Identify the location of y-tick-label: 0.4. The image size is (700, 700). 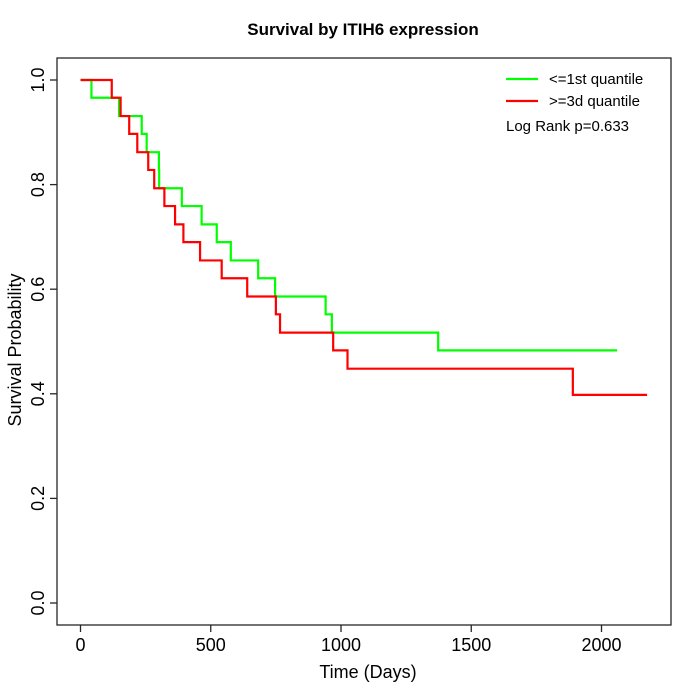
(38, 393).